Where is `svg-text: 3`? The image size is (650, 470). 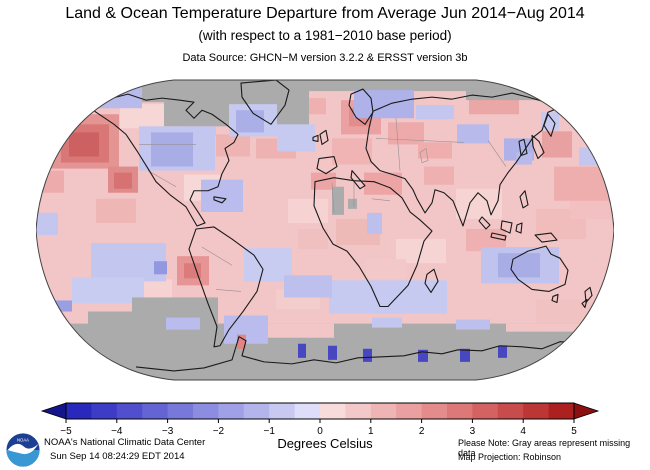
svg-text: 3 is located at coordinates (473, 431).